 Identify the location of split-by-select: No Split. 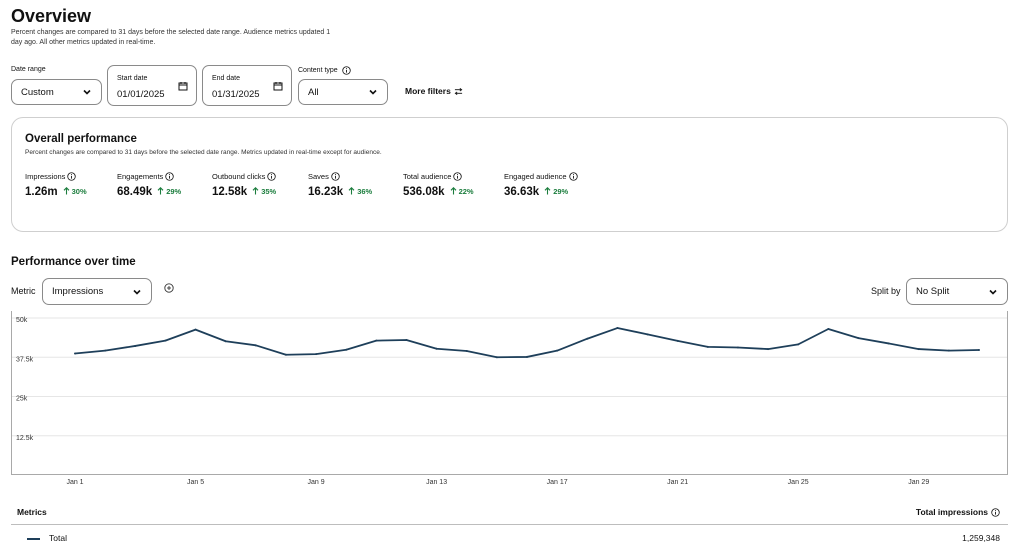
(957, 291).